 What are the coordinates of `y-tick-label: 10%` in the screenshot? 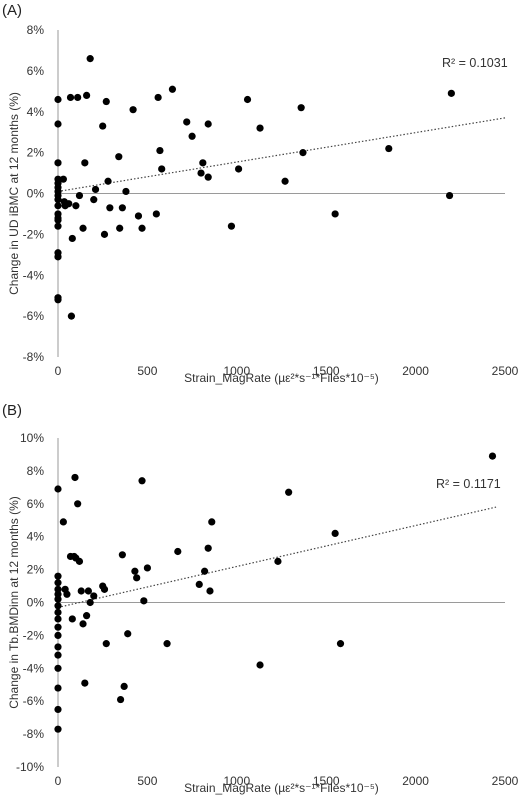 It's located at (32, 438).